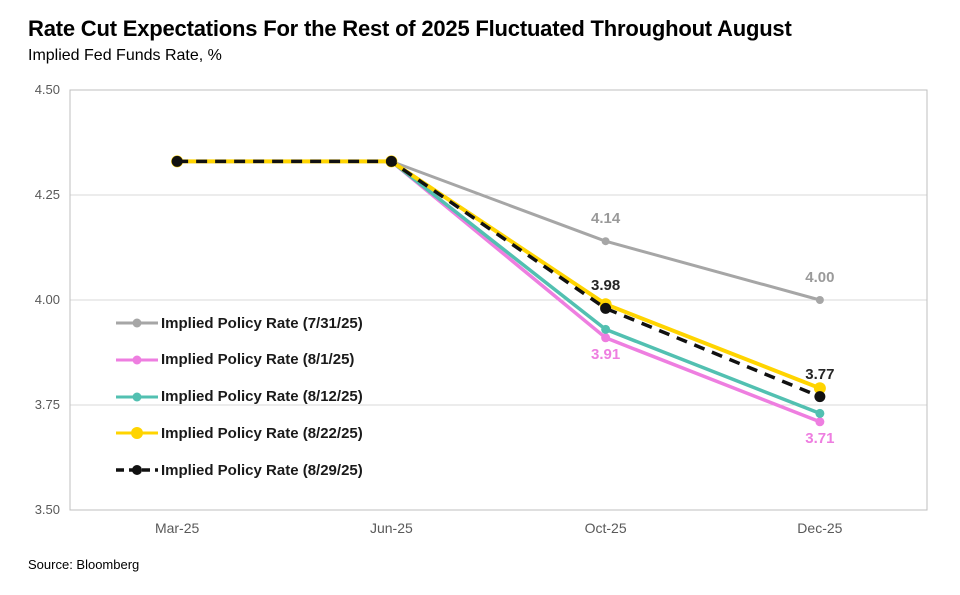  What do you see at coordinates (606, 354) in the screenshot?
I see `point-label: 3.91` at bounding box center [606, 354].